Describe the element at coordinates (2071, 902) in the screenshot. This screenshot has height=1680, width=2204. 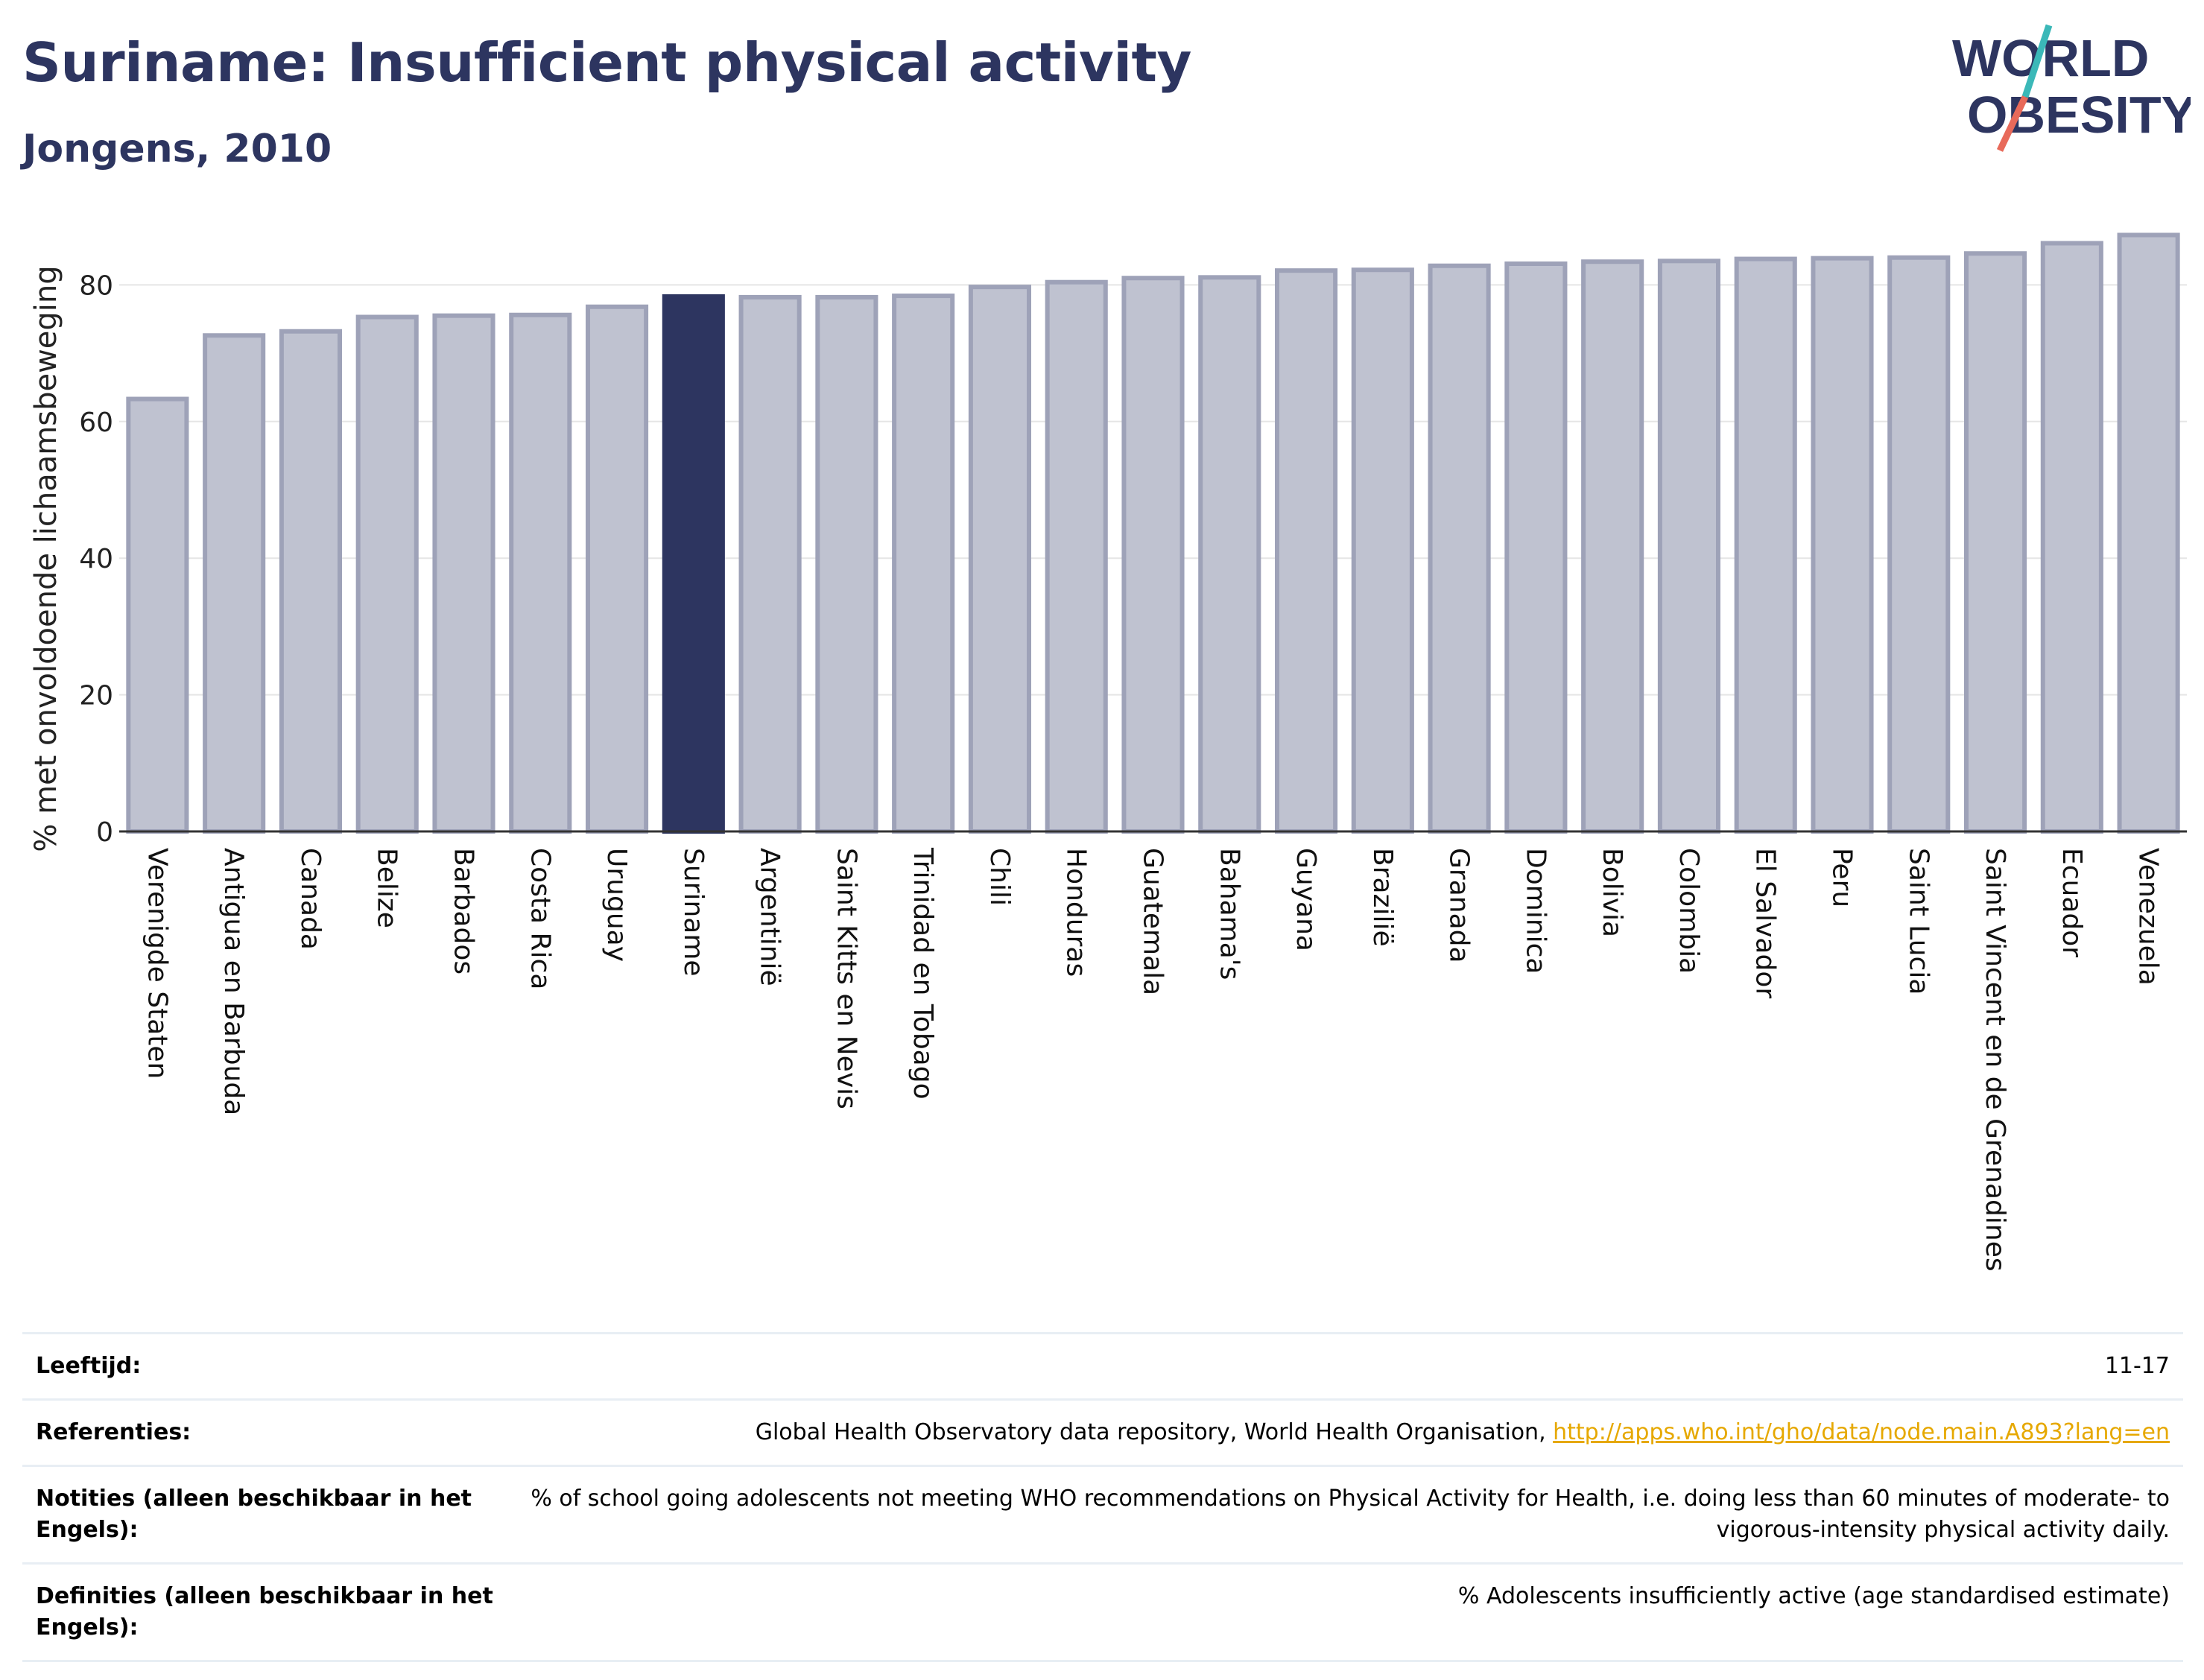
I see `x-tick-label: Ecuador` at that location.